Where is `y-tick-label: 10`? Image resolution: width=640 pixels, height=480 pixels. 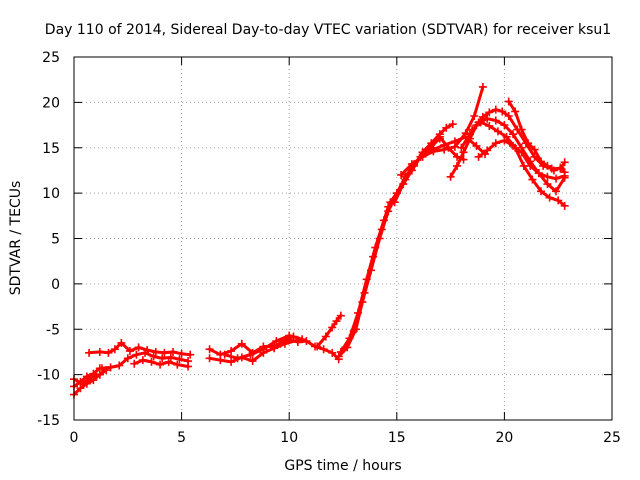
y-tick-label: 10 is located at coordinates (51, 194).